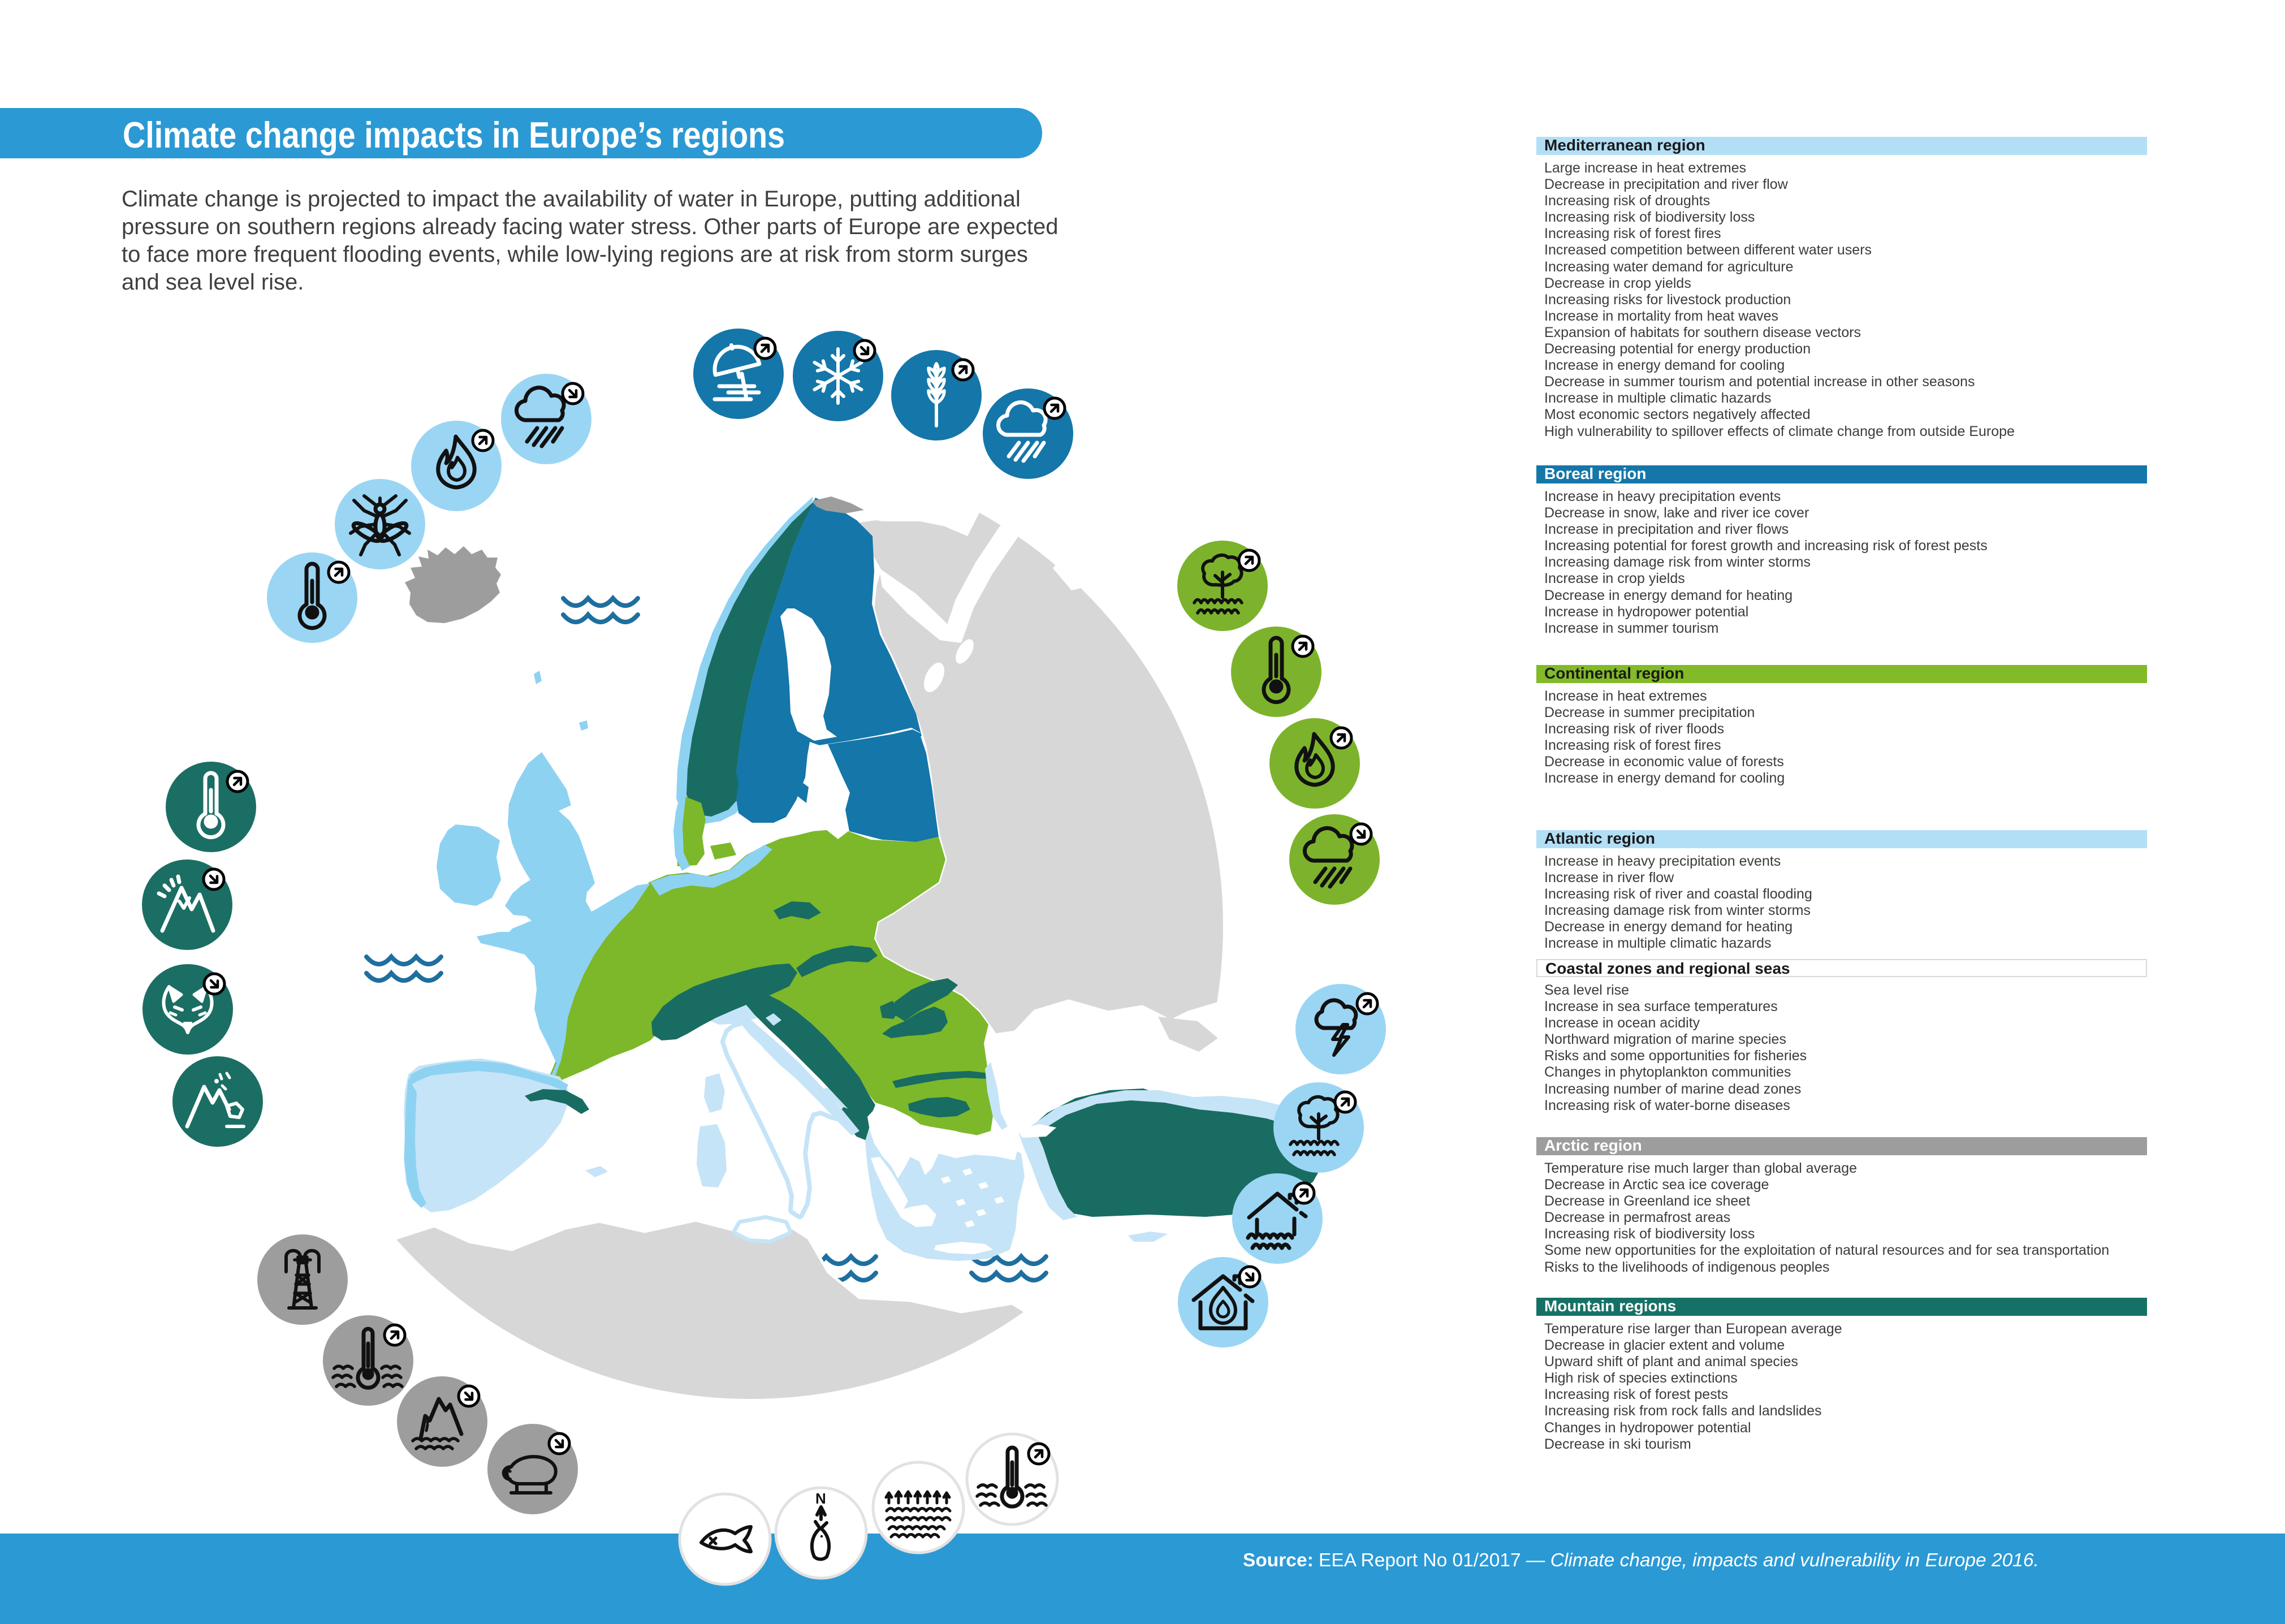  What do you see at coordinates (820, 1498) in the screenshot?
I see `svg-text: N` at bounding box center [820, 1498].